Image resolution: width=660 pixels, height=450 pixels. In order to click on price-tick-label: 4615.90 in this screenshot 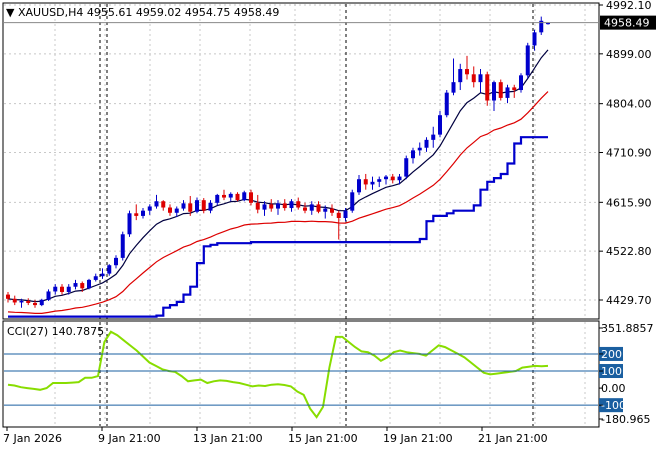, I will do `click(629, 202)`.